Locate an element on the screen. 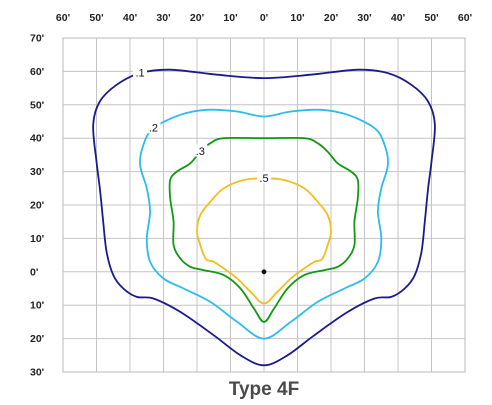 This screenshot has height=405, width=492. contour-label: .5 is located at coordinates (263, 179).